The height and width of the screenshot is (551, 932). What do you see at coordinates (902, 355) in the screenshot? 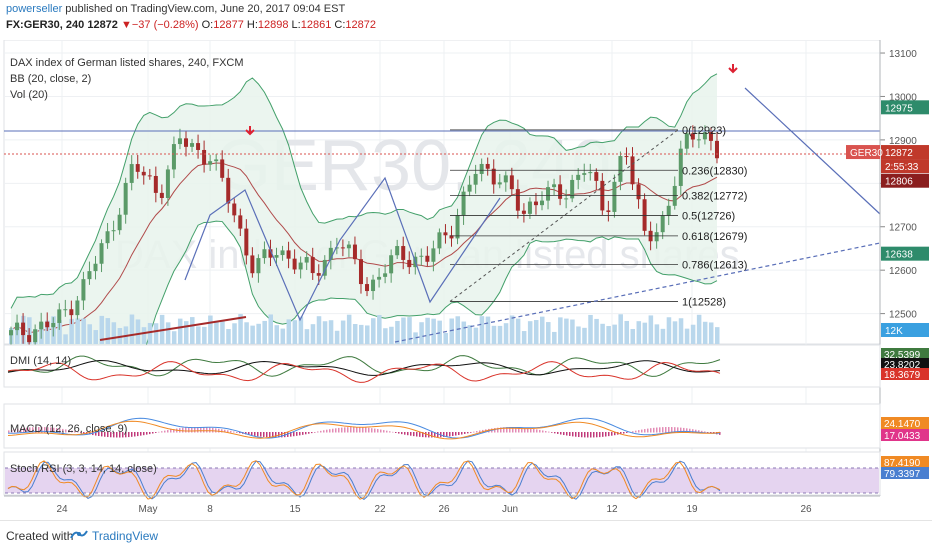
I see `indicator-value-text: 32.5399` at bounding box center [902, 355].